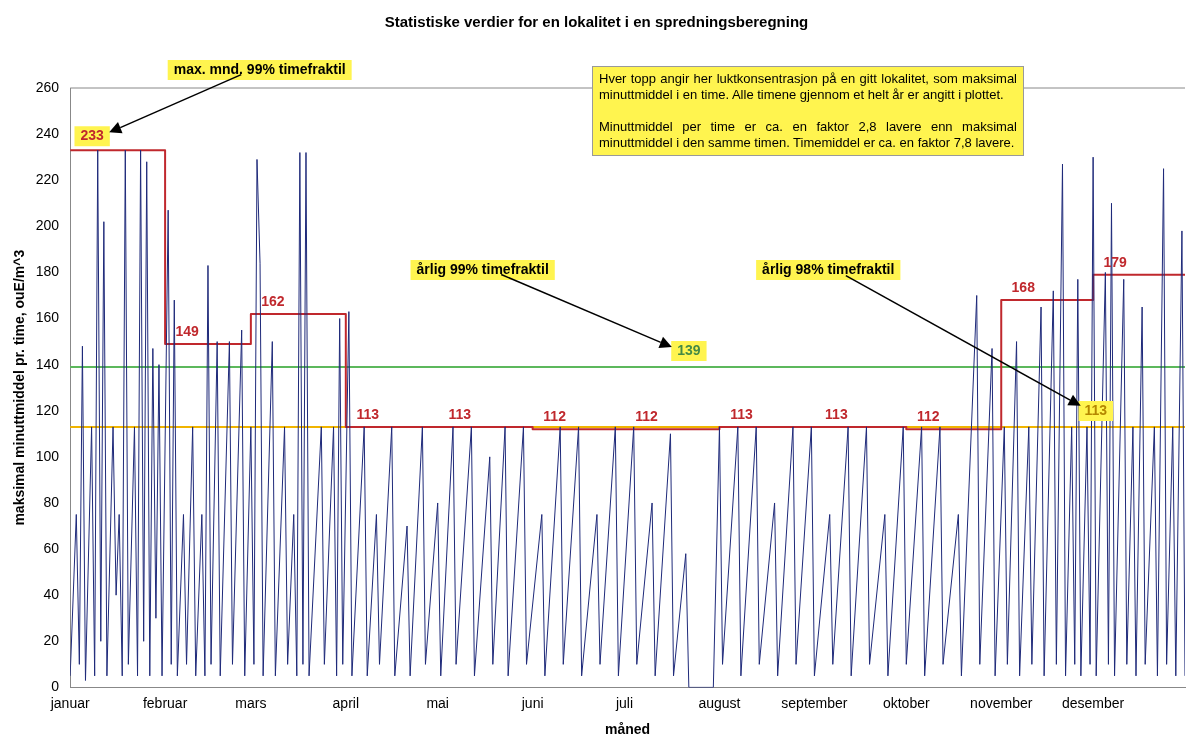 This screenshot has width=1189, height=745. What do you see at coordinates (47, 225) in the screenshot?
I see `y-tick-label: 200` at bounding box center [47, 225].